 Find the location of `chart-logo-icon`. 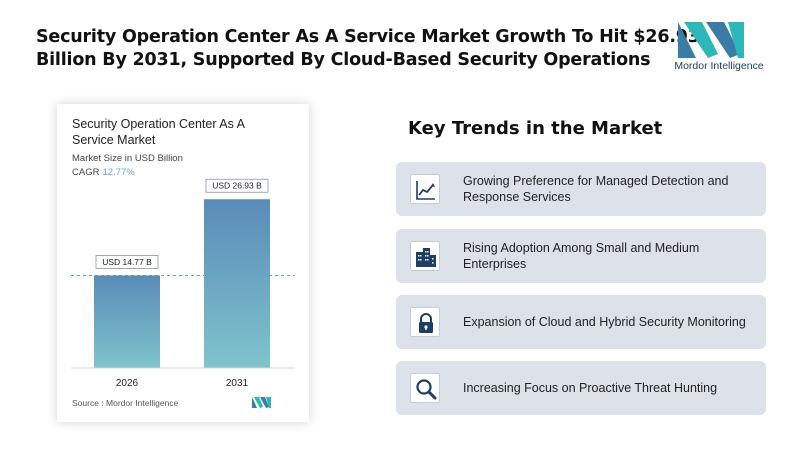

chart-logo-icon is located at coordinates (261, 402).